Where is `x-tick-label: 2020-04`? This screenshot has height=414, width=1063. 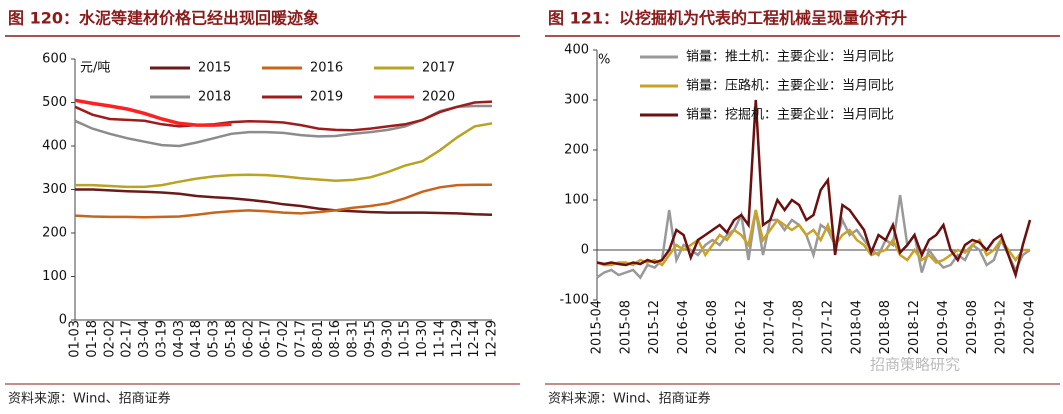
x-tick-label: 2020-04 is located at coordinates (1030, 327).